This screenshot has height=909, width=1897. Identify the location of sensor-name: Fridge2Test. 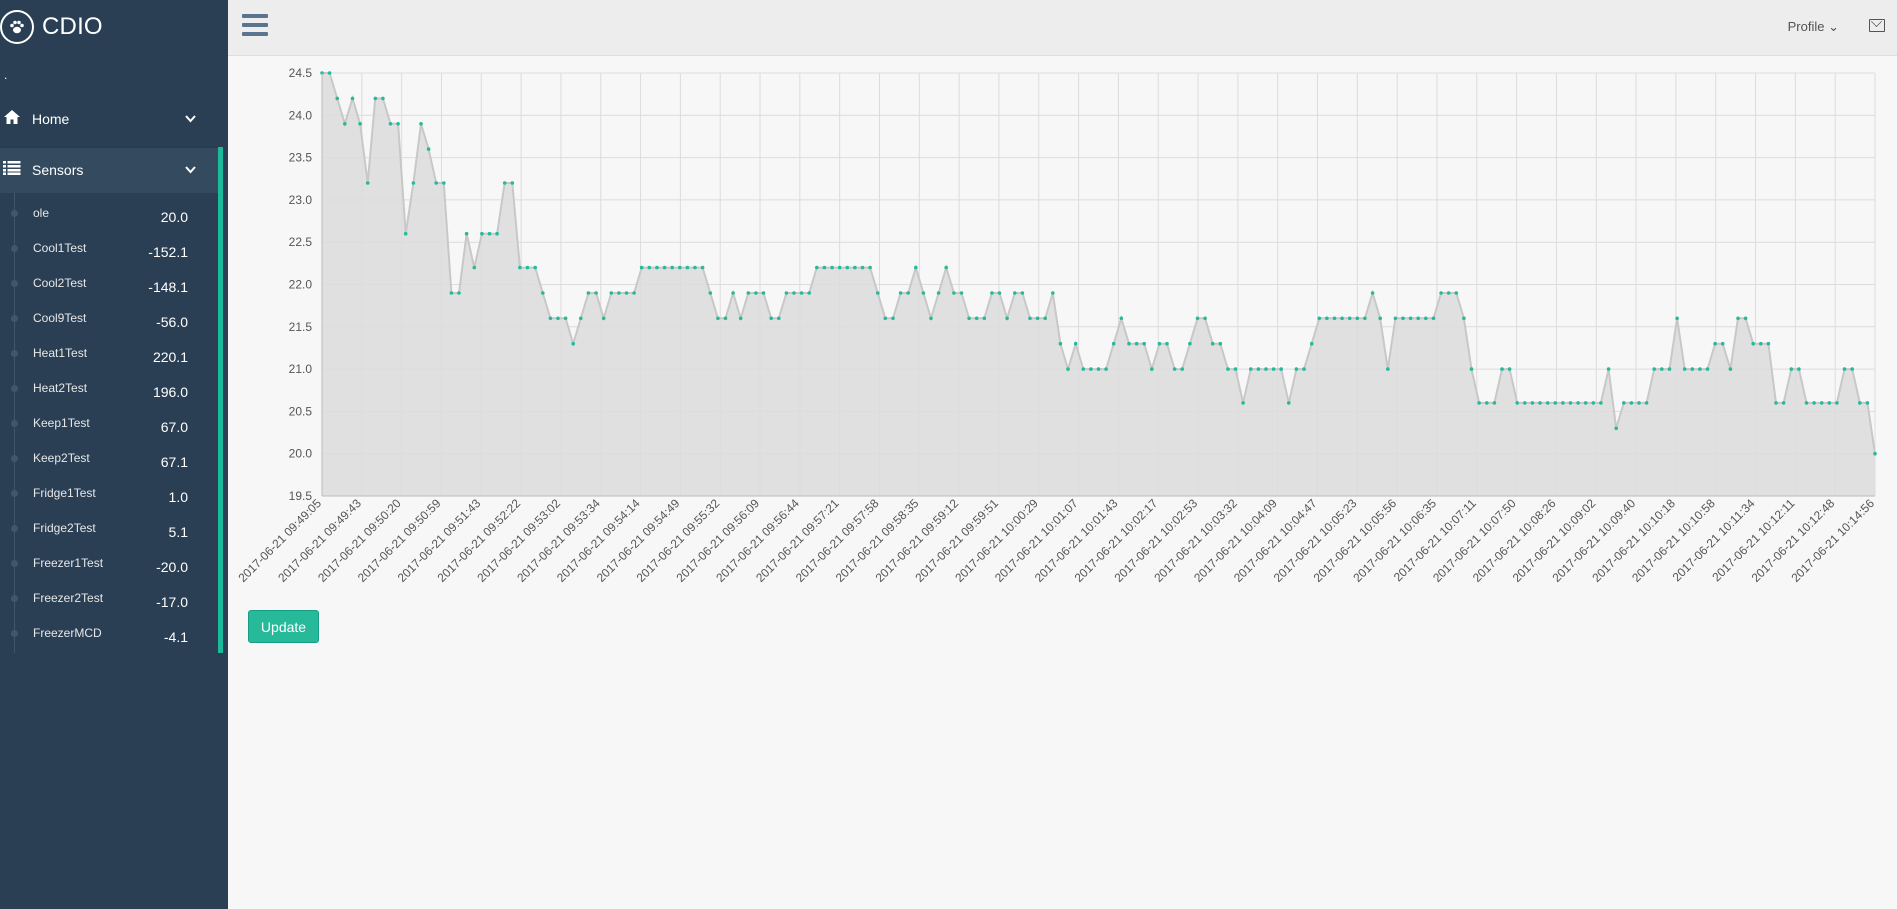
(64, 528).